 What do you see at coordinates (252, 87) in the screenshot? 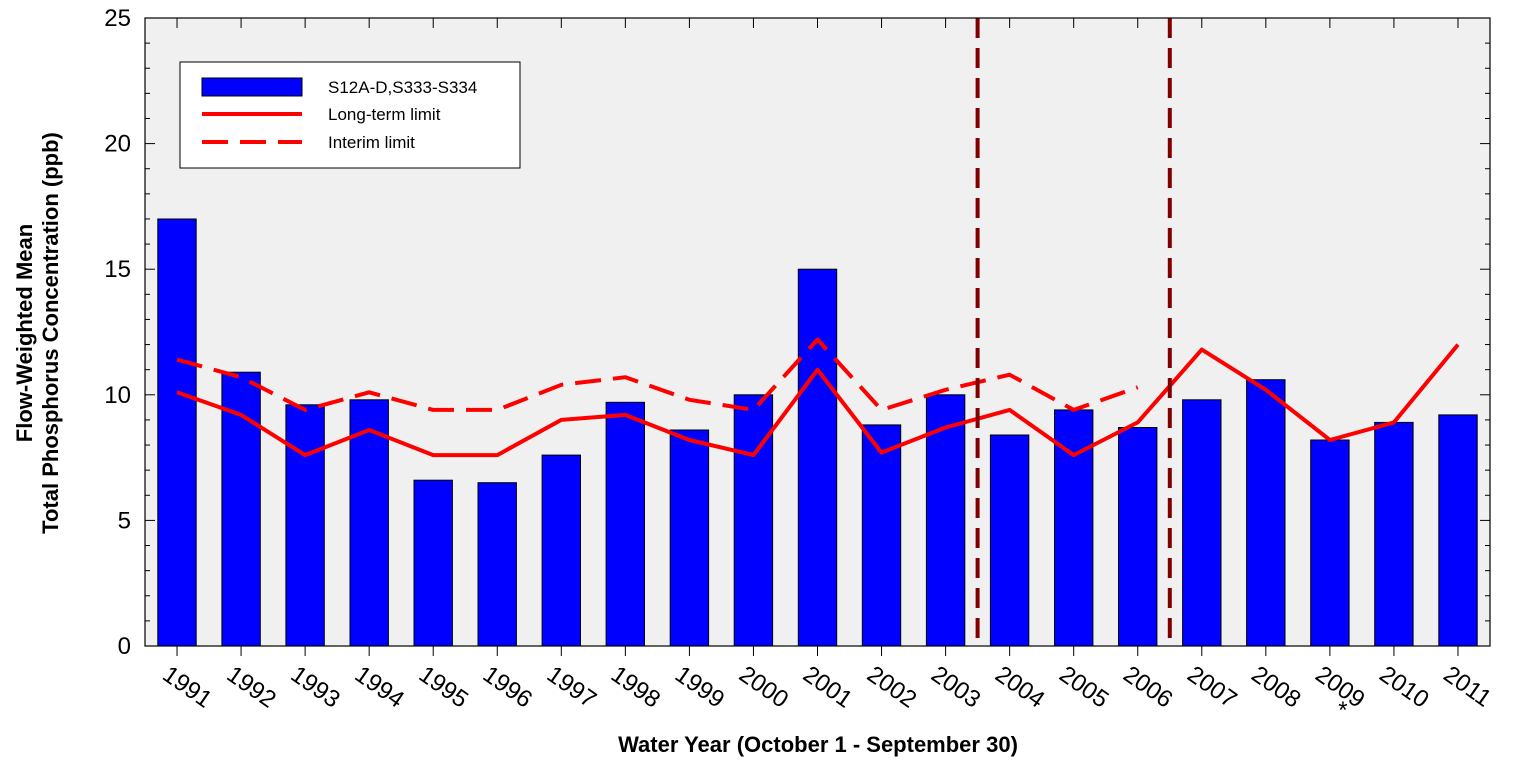
I see `legend-swatch-bars` at bounding box center [252, 87].